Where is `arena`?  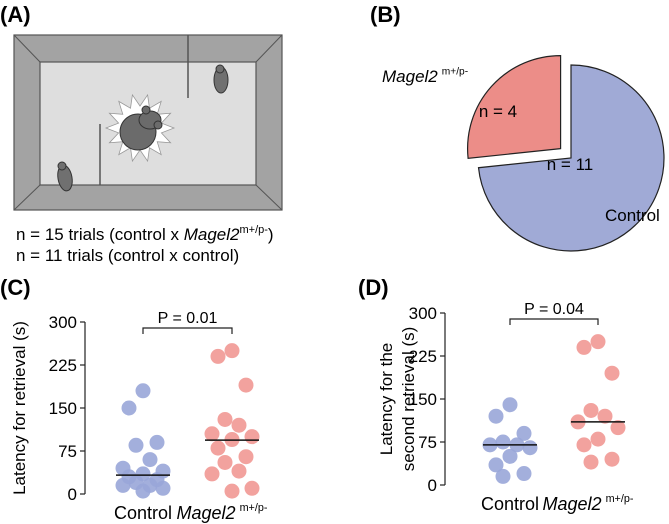 arena is located at coordinates (148, 122).